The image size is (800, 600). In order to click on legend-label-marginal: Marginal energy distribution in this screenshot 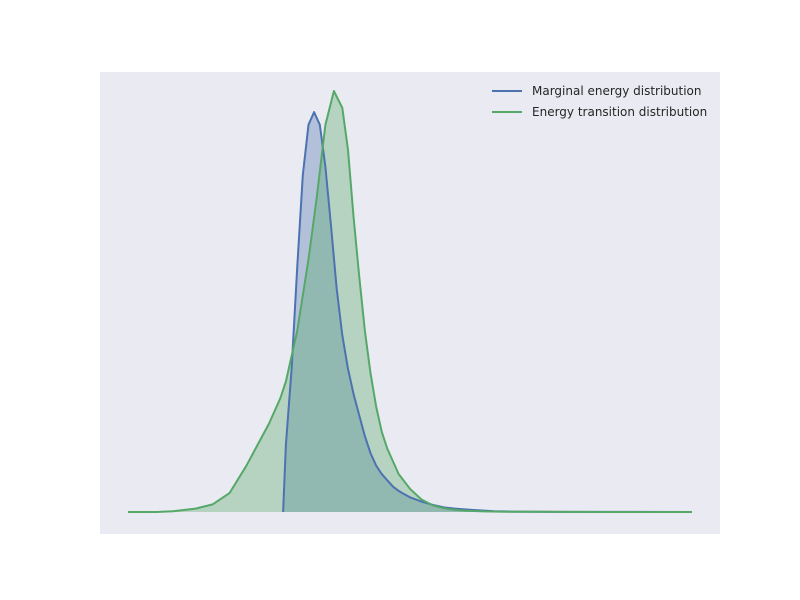, I will do `click(617, 91)`.